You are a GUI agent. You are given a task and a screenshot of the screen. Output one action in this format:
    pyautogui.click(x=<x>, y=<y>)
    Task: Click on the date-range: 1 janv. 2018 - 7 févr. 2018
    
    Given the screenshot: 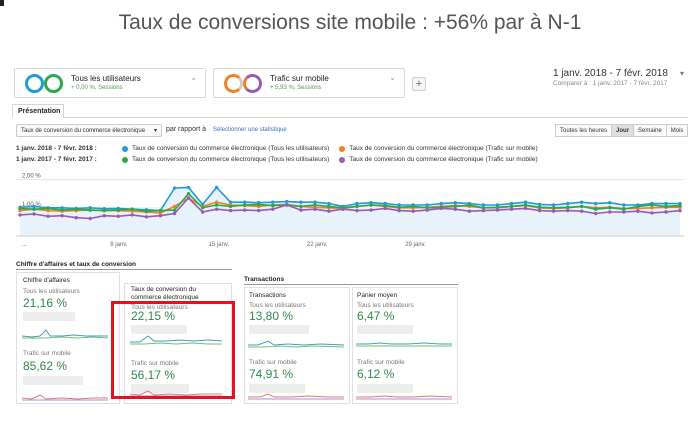 What is the action you would take?
    pyautogui.click(x=610, y=73)
    